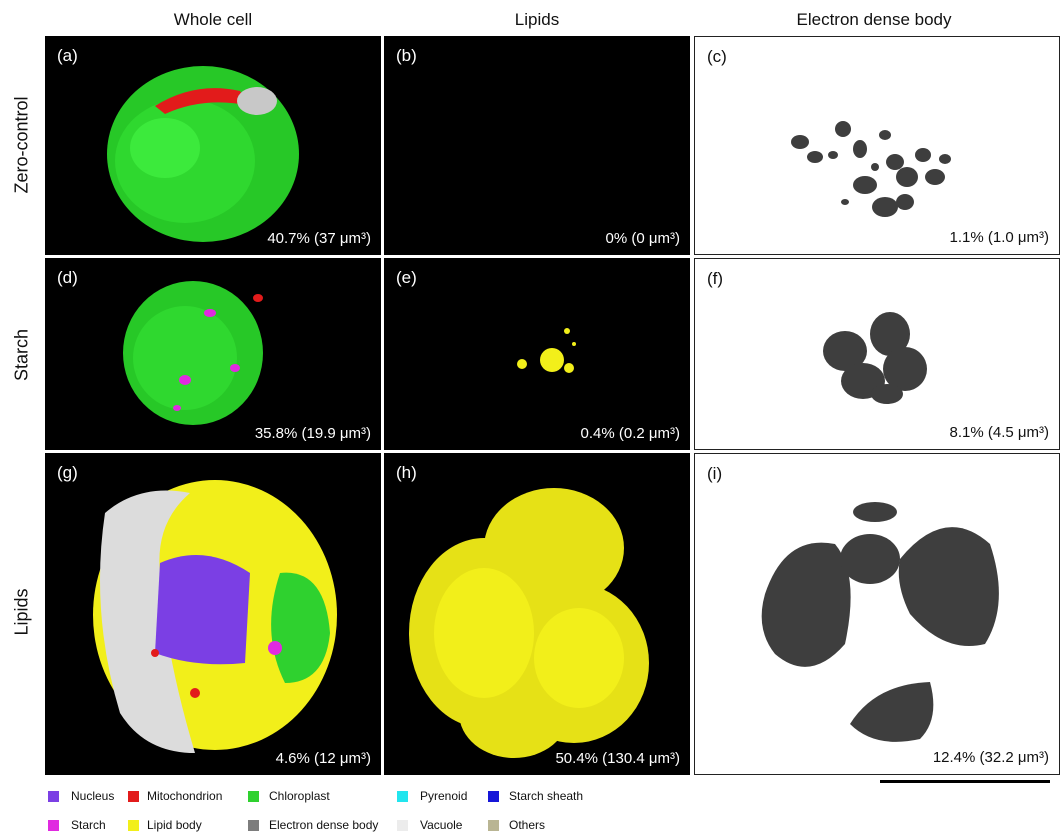 The width and height of the screenshot is (1063, 836). I want to click on electron-dense-body-lipids-render, so click(880, 622).